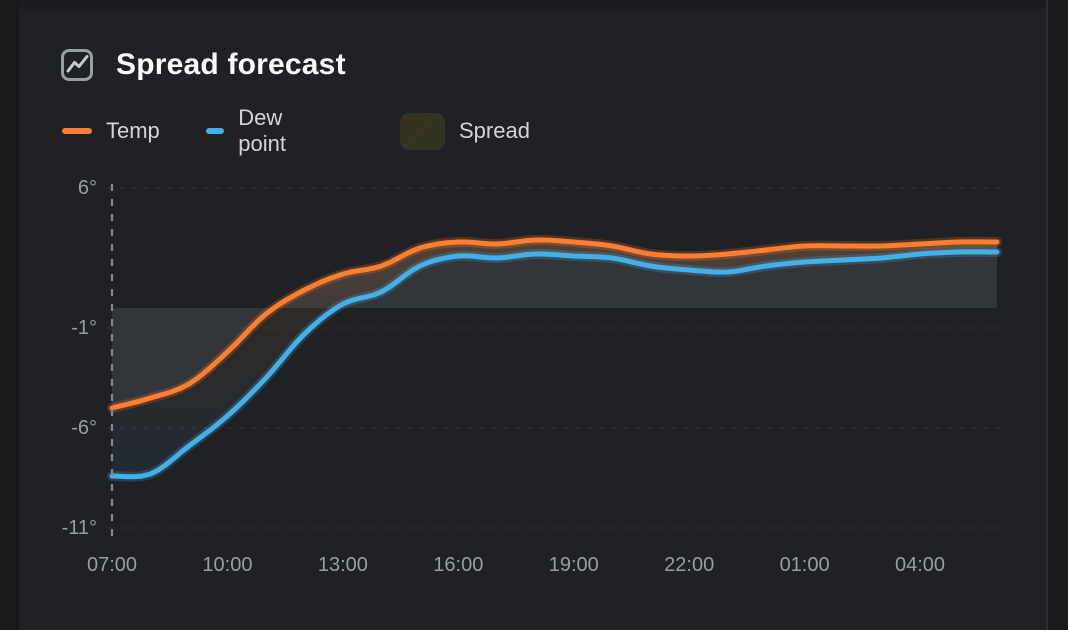 This screenshot has width=1068, height=630. Describe the element at coordinates (227, 565) in the screenshot. I see `x-tick-label: 10:00` at that location.